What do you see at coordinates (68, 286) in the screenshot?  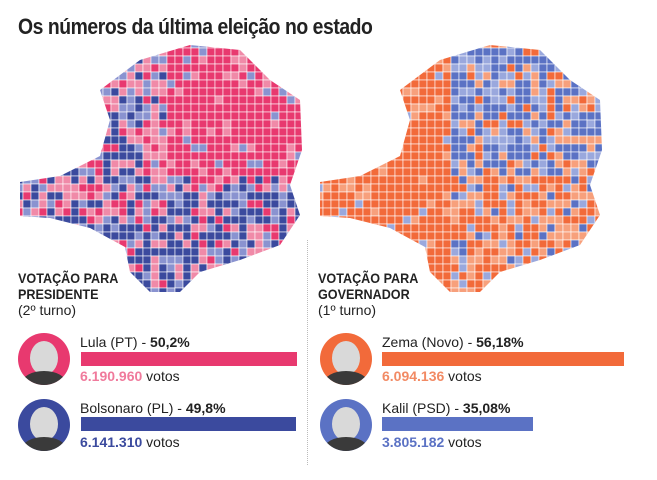 I see `president-heading: VOTAÇÃO PARA PRESIDENTE` at bounding box center [68, 286].